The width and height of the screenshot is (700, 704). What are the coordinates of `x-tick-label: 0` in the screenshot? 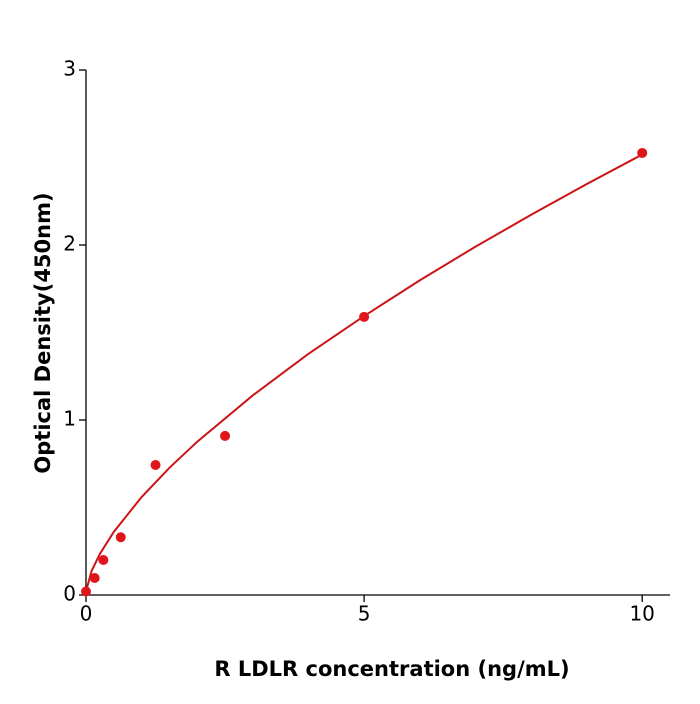 It's located at (86, 614).